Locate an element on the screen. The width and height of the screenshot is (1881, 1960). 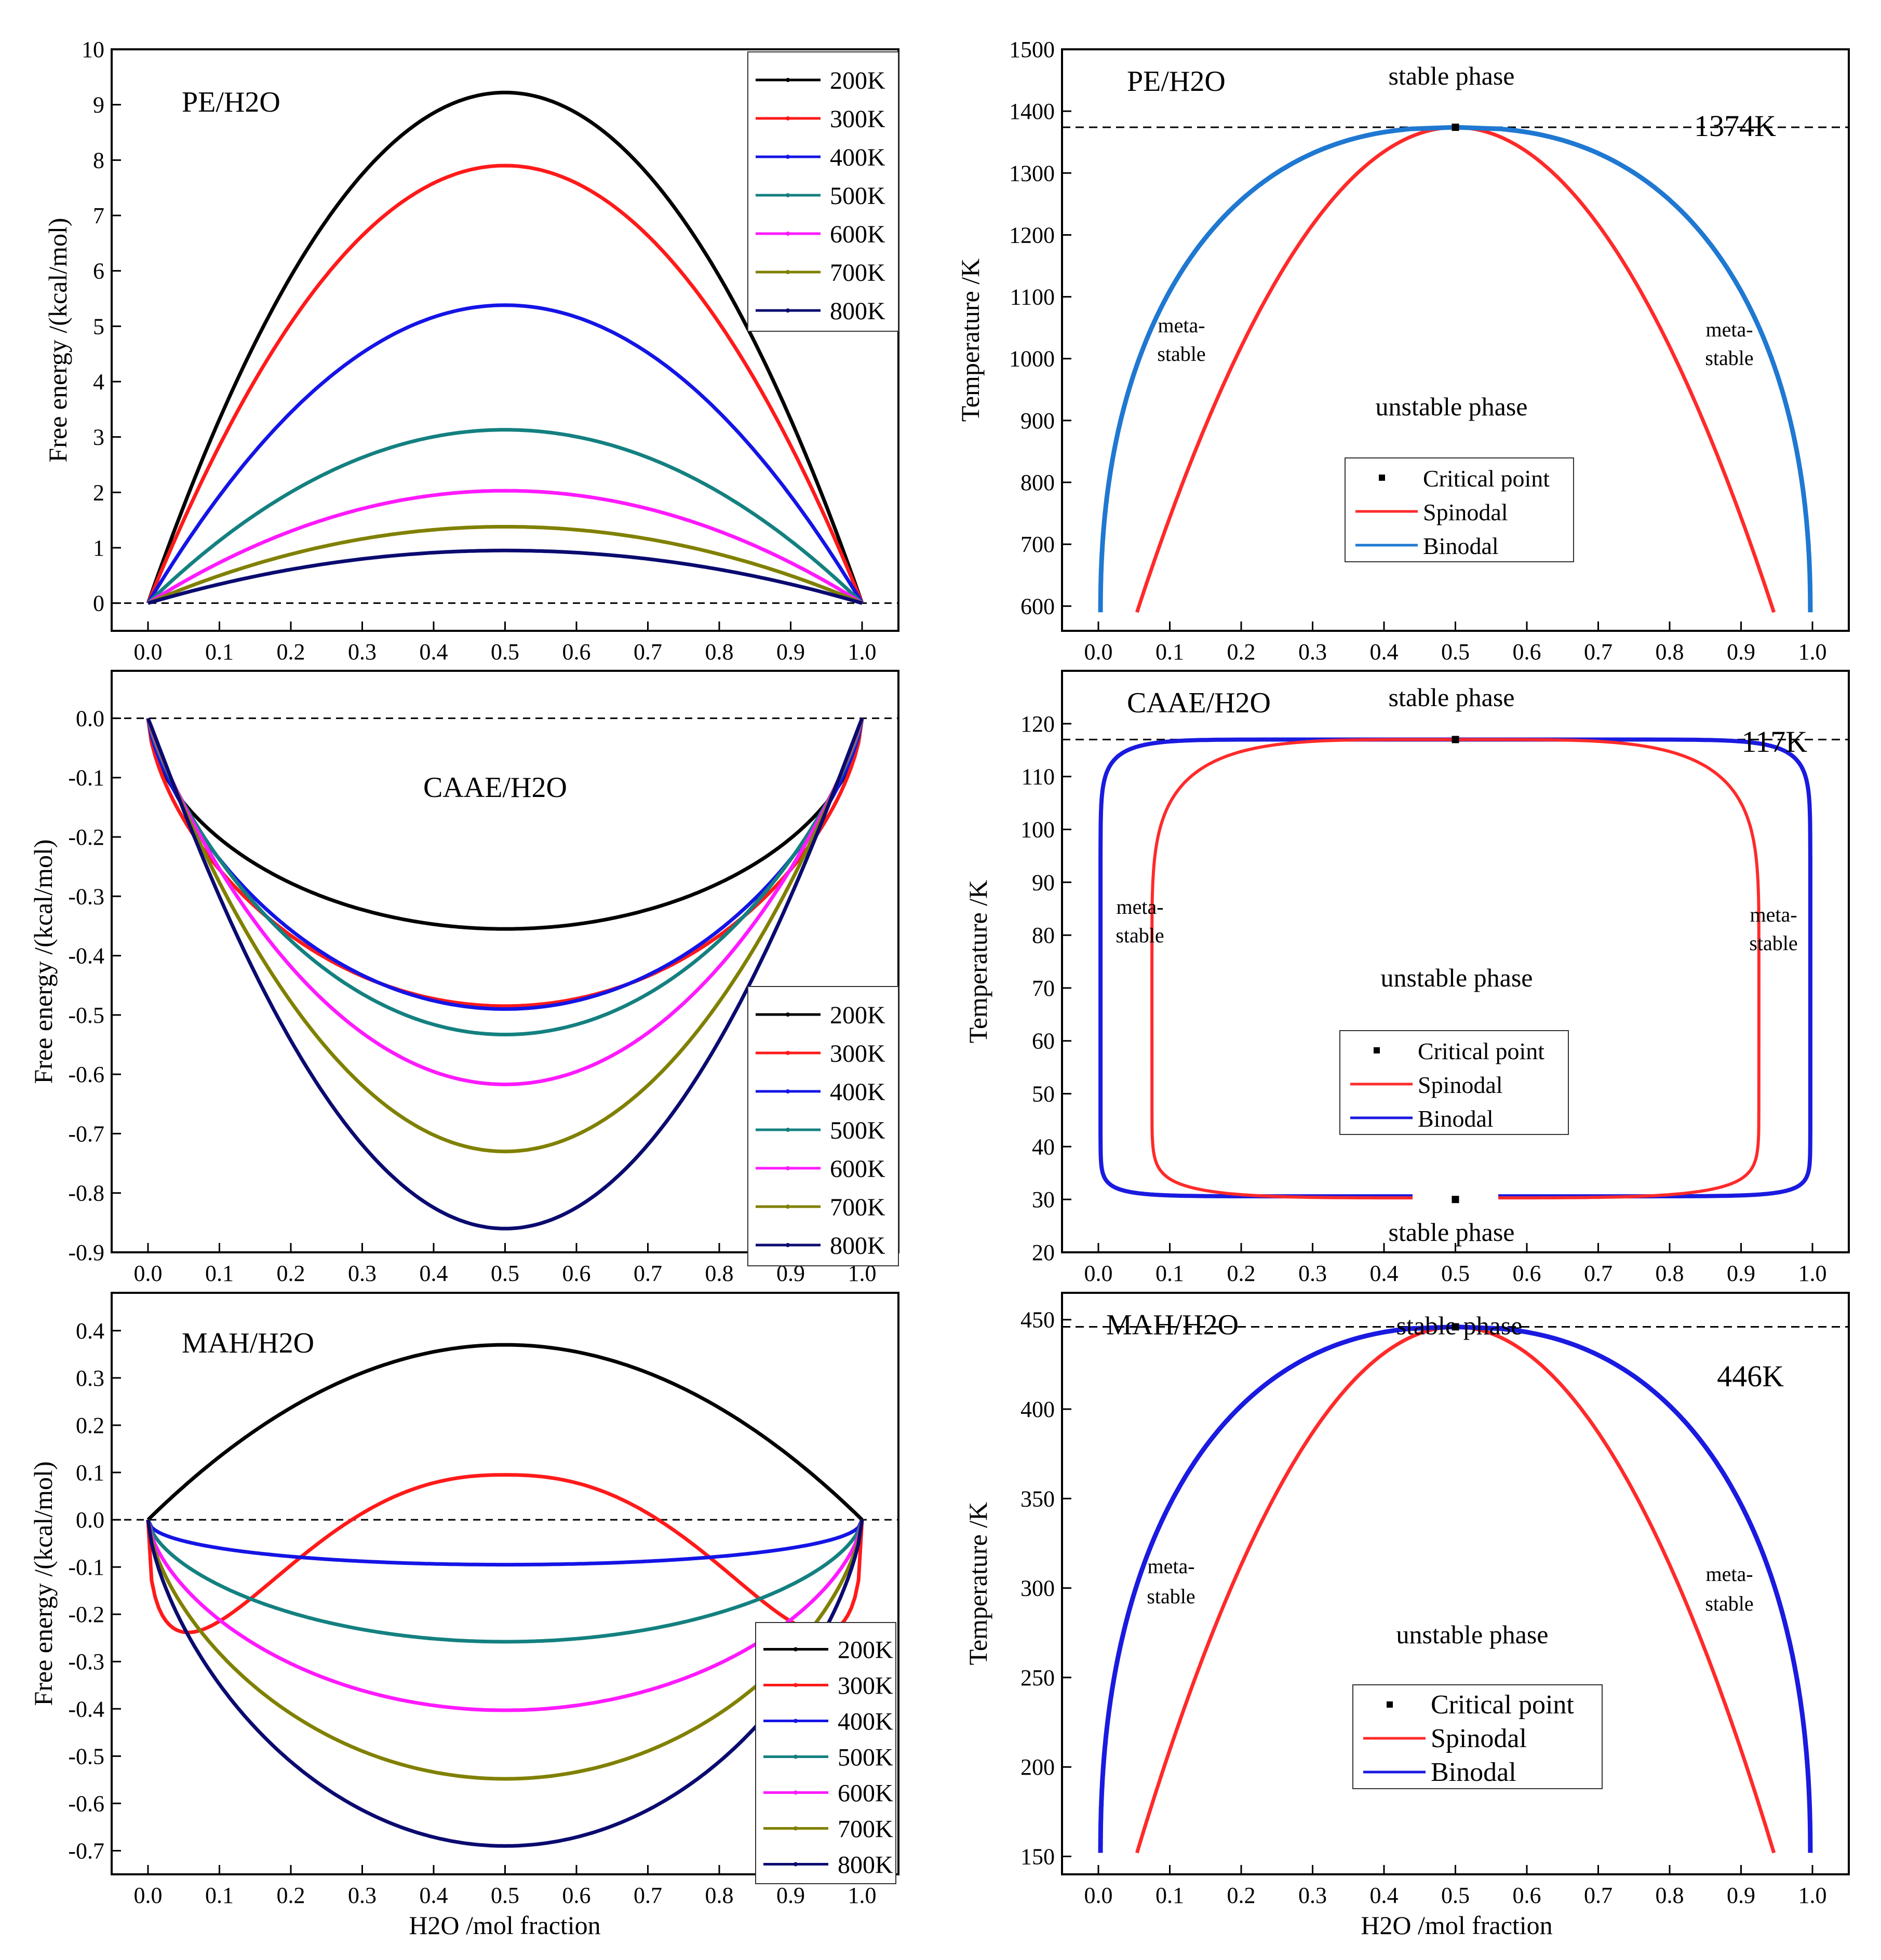
y-tick-label: -0.1 is located at coordinates (86, 778).